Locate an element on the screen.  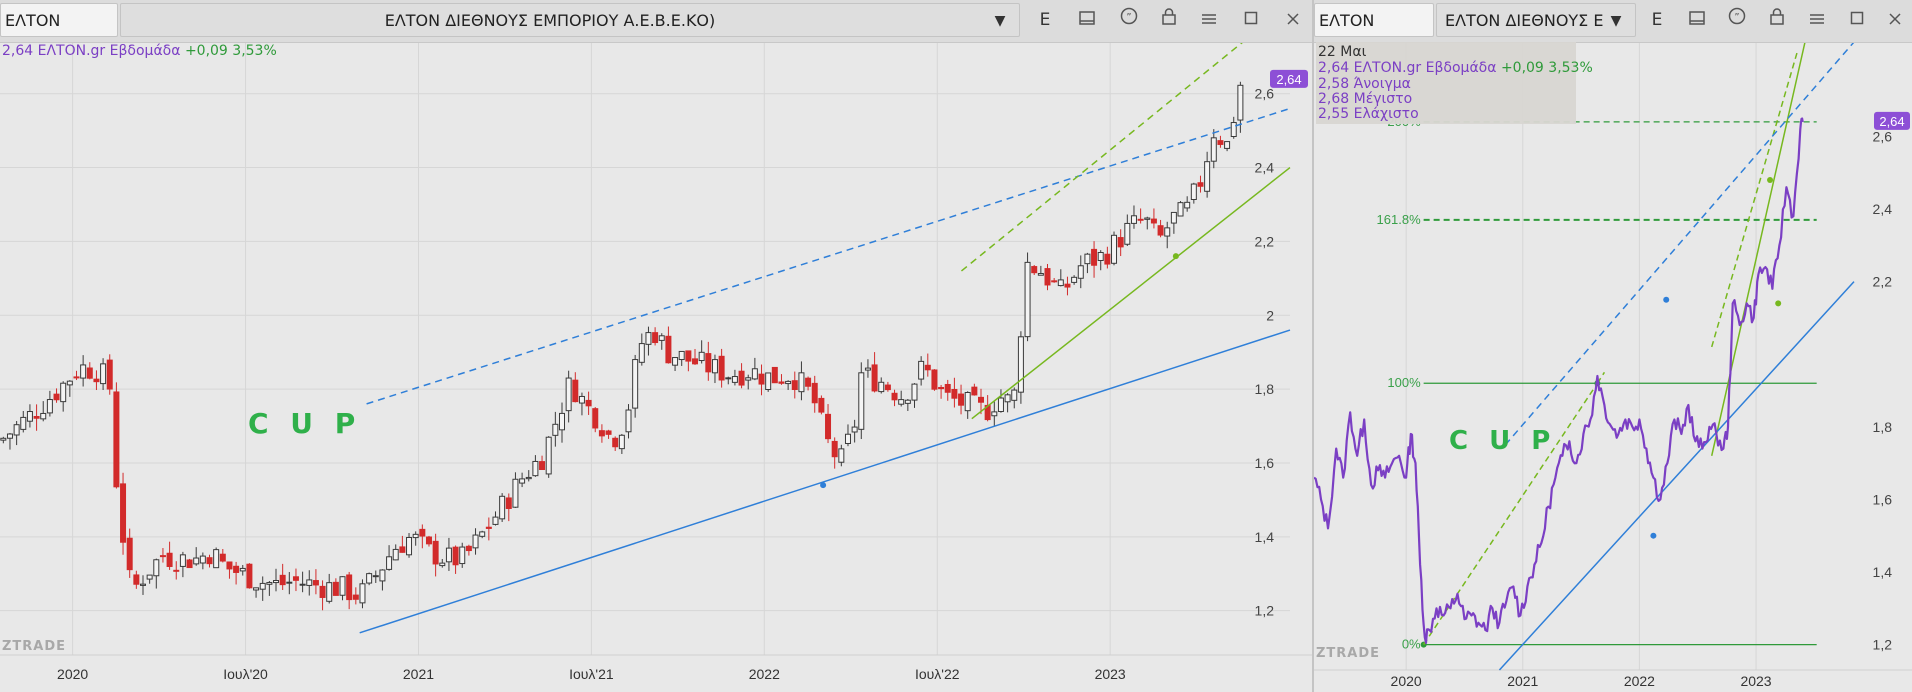
right-symbol-text: ΕΛΤΟΝ is located at coordinates (1347, 20).